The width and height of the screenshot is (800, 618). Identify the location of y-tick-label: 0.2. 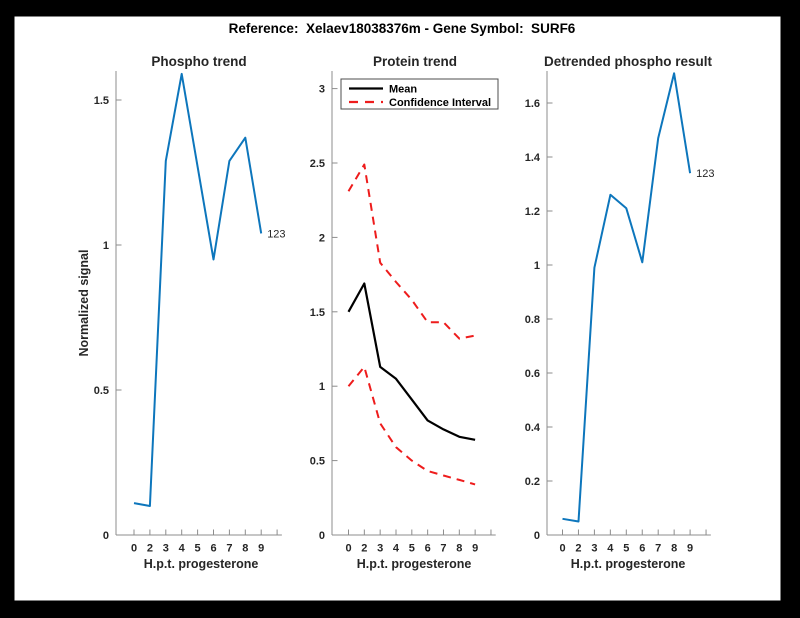
(532, 482).